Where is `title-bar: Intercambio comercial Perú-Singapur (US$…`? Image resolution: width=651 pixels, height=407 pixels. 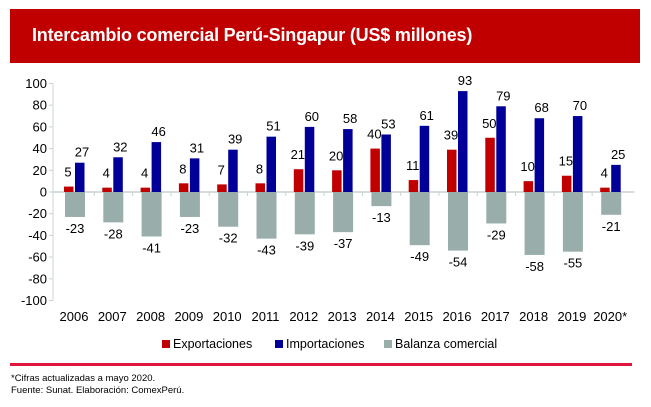 title-bar: Intercambio comercial Perú-Singapur (US$… is located at coordinates (325, 36).